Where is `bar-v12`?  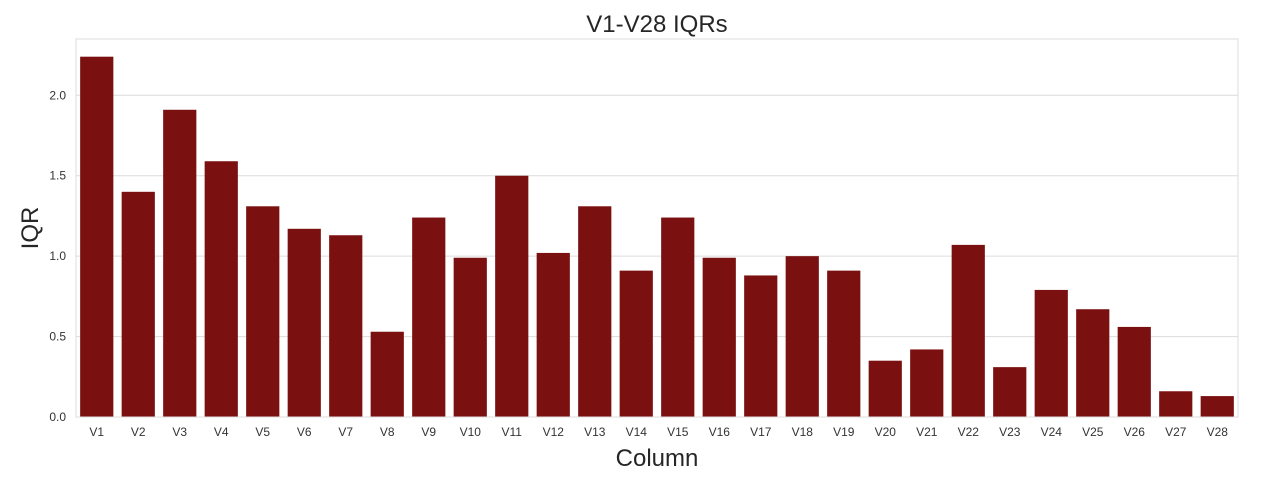 bar-v12 is located at coordinates (553, 334).